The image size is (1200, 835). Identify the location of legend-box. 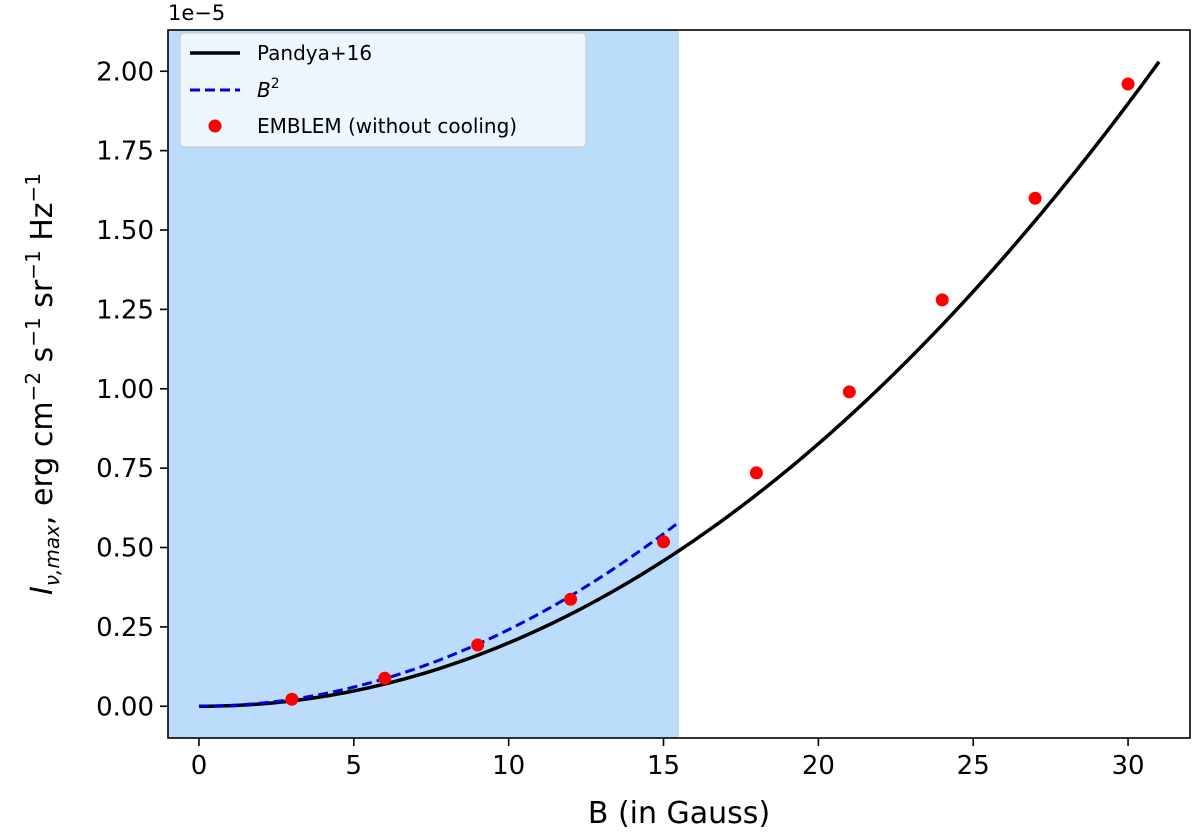
(383, 90).